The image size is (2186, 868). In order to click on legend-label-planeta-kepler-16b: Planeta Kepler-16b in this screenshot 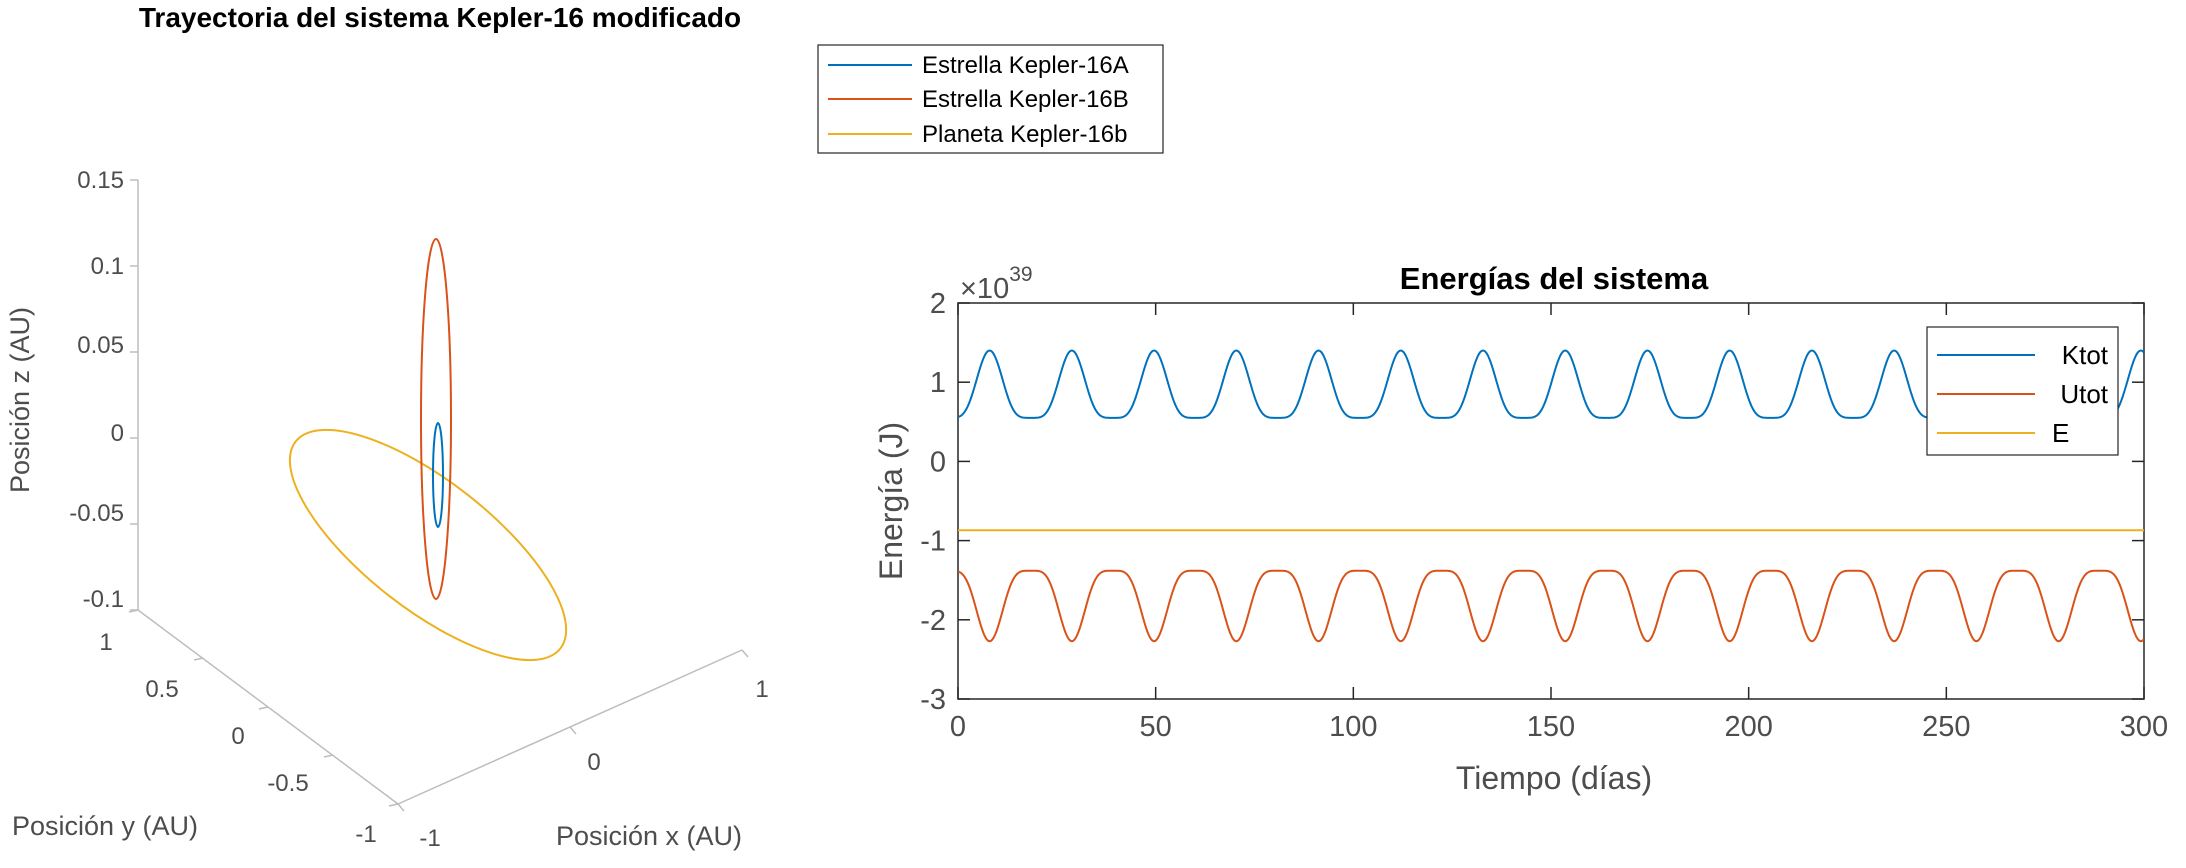, I will do `click(1024, 134)`.